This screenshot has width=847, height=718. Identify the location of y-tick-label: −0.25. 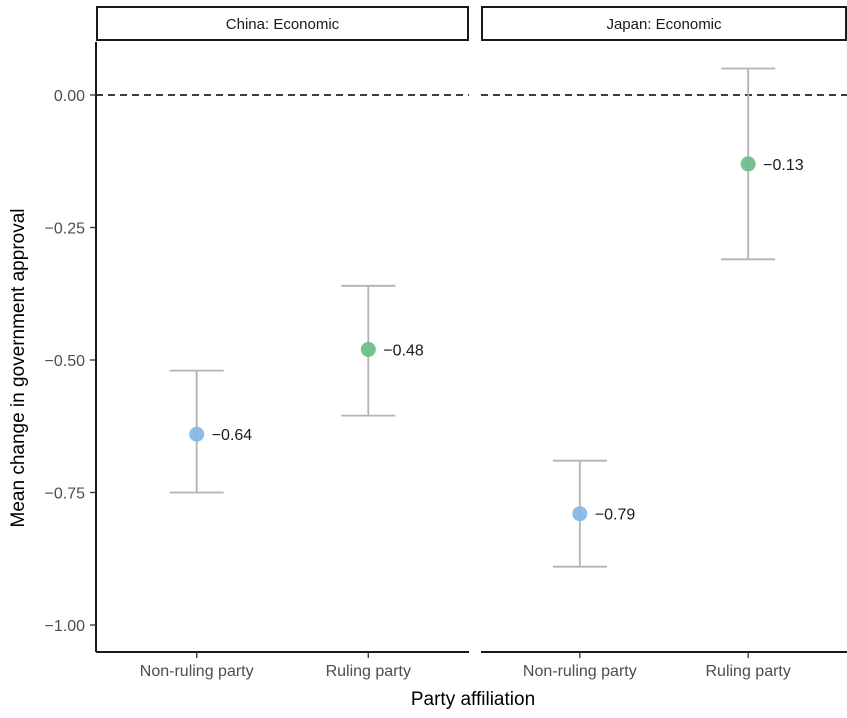
(65, 229).